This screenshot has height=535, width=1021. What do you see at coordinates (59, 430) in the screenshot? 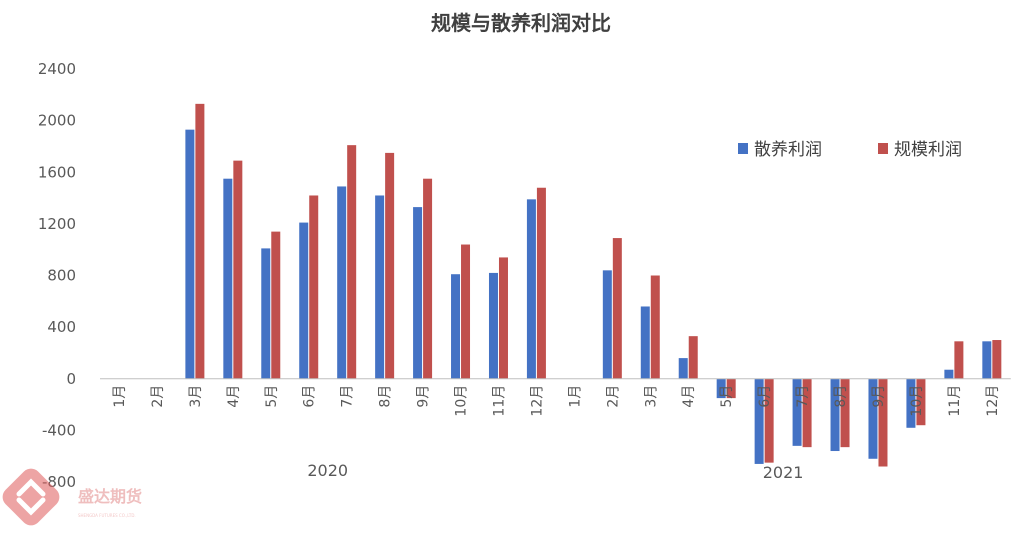
I see `y-tick-label: -400` at bounding box center [59, 430].